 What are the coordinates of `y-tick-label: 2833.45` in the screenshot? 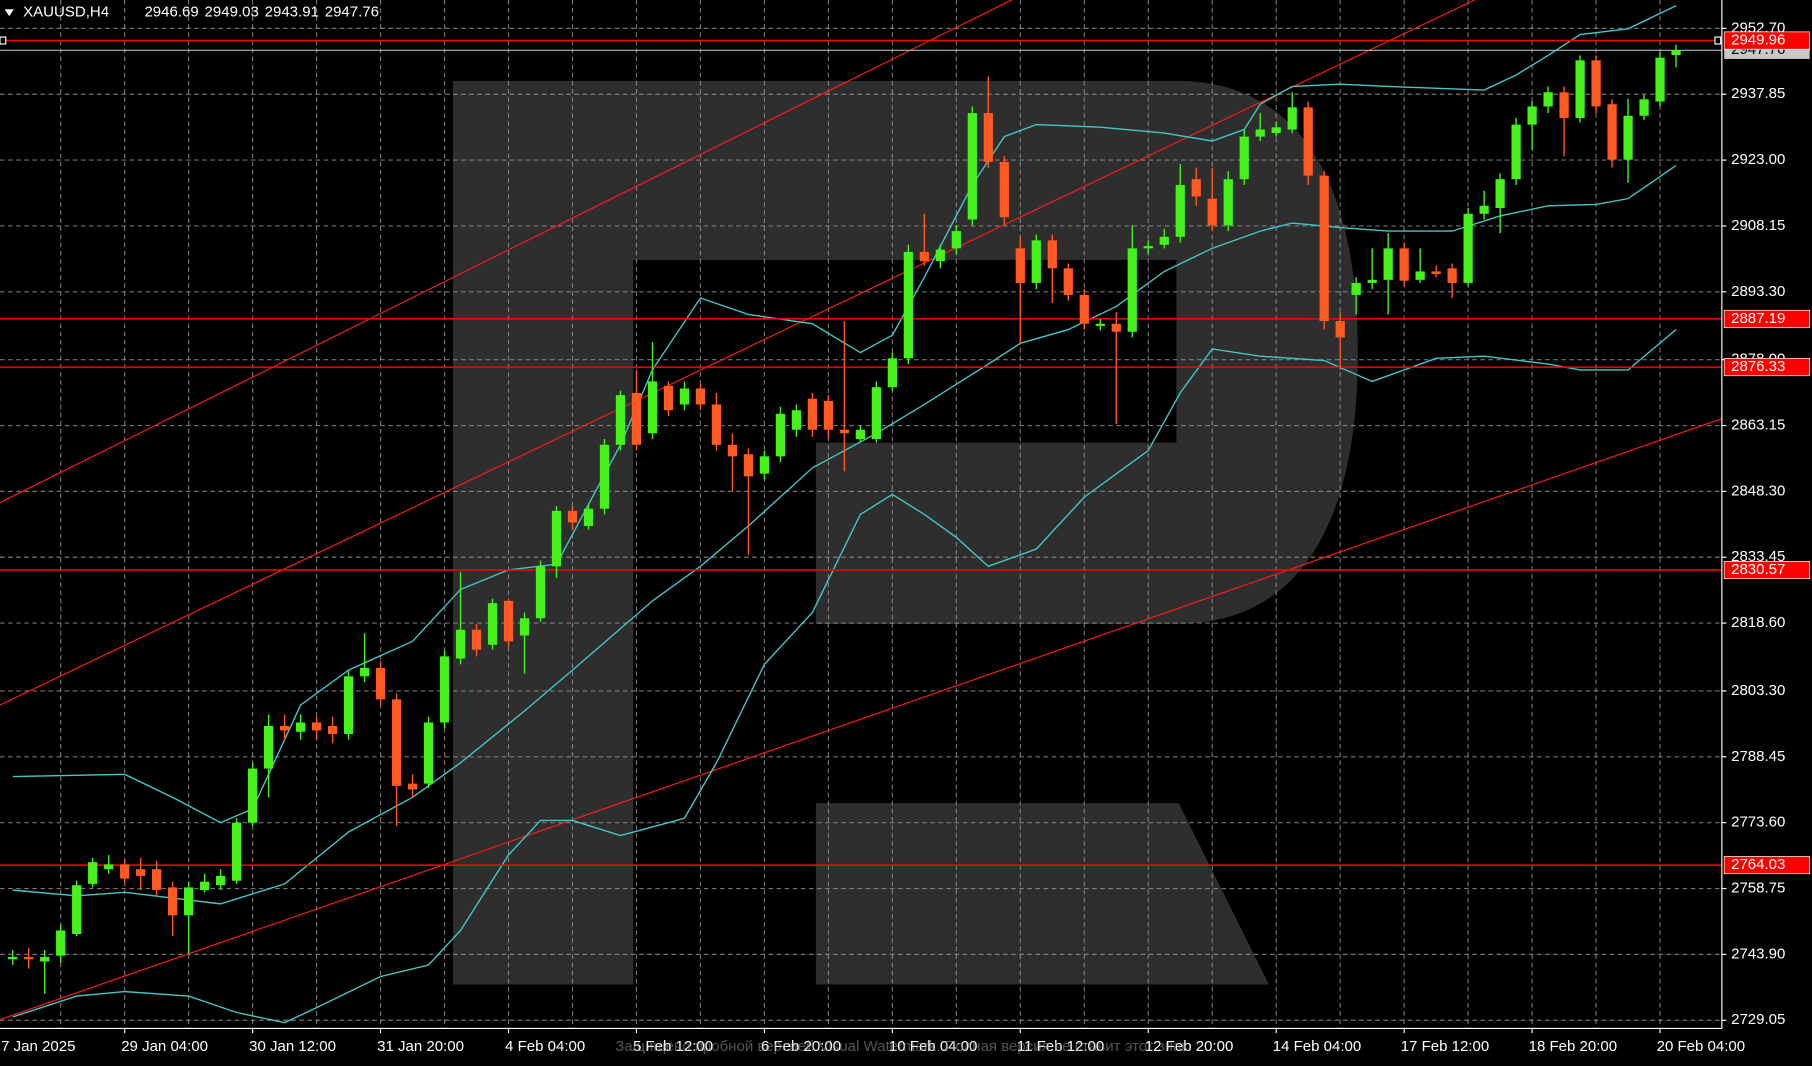 It's located at (1758, 556).